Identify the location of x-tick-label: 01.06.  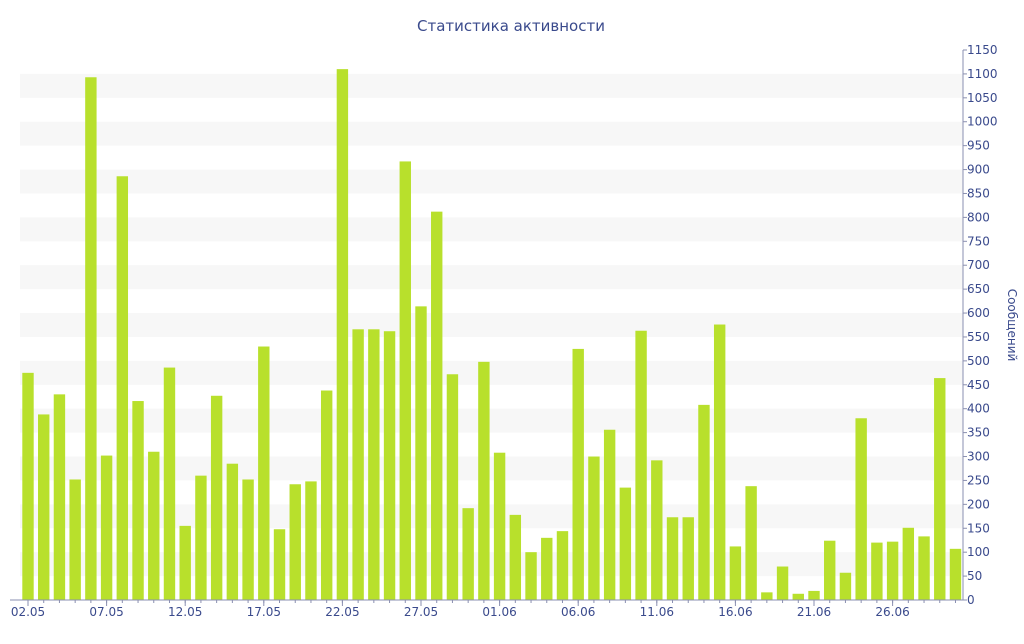
(499, 612).